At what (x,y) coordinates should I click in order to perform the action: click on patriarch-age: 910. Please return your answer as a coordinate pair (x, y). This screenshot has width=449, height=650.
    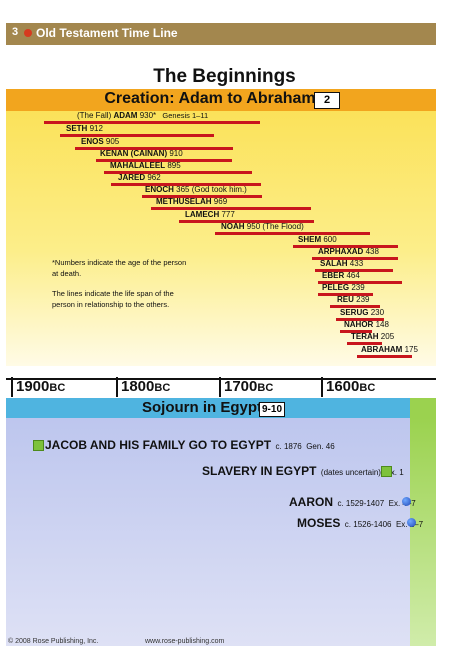
    Looking at the image, I should click on (176, 153).